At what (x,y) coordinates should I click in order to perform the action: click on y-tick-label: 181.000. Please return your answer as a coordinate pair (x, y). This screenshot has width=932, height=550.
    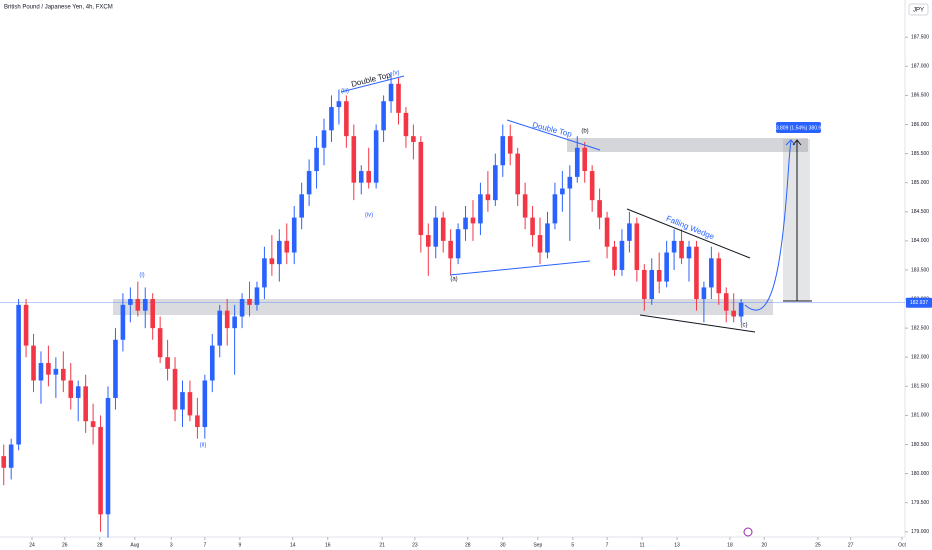
    Looking at the image, I should click on (920, 416).